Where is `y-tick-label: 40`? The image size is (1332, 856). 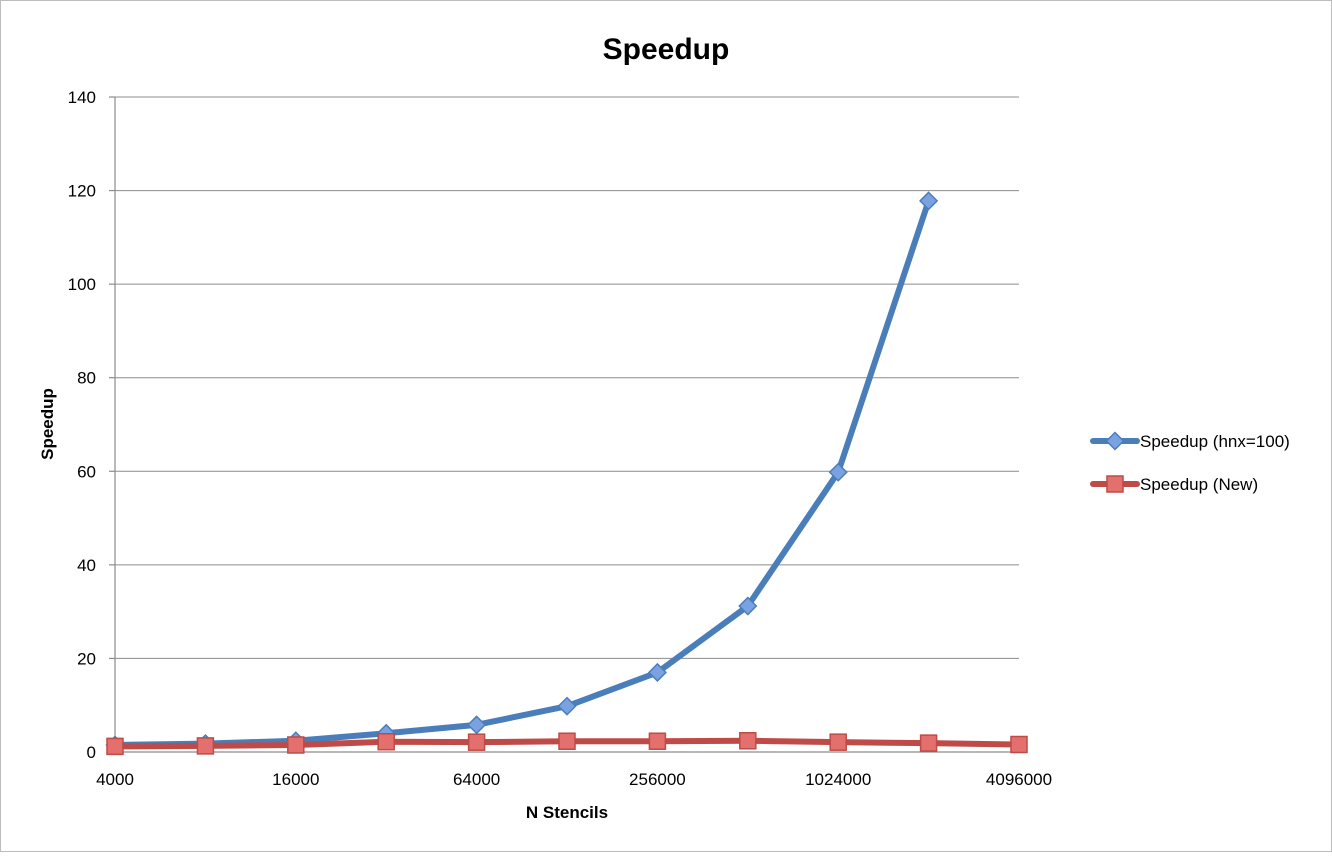 y-tick-label: 40 is located at coordinates (86, 565).